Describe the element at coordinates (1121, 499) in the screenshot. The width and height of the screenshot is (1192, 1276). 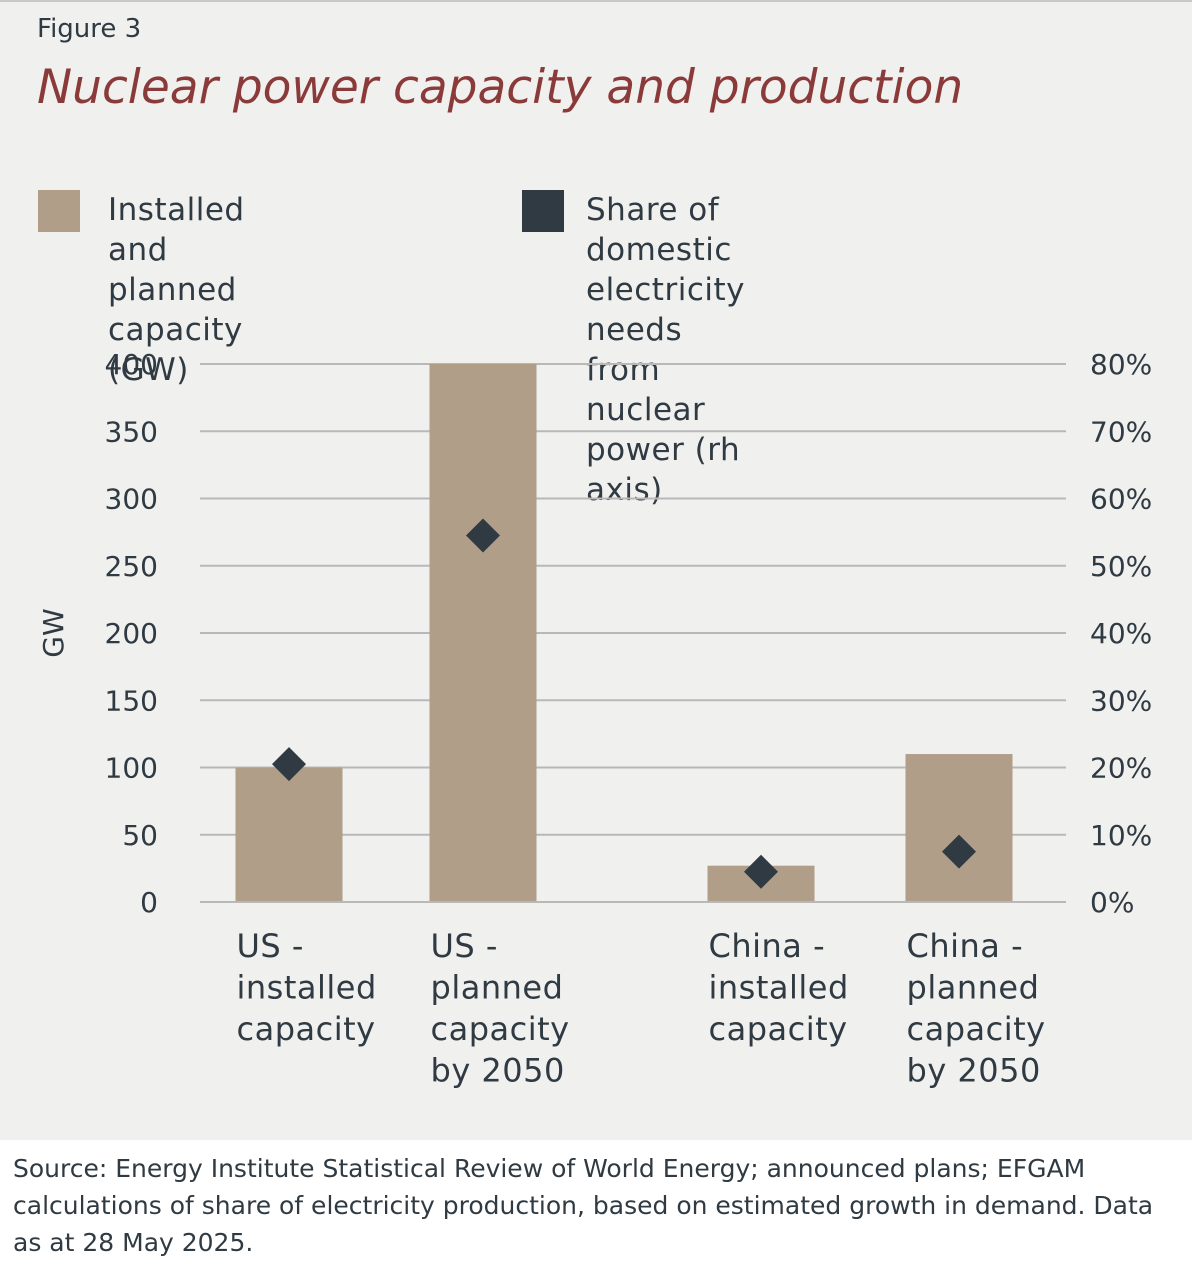
I see `y2-tick-label: 60%` at that location.